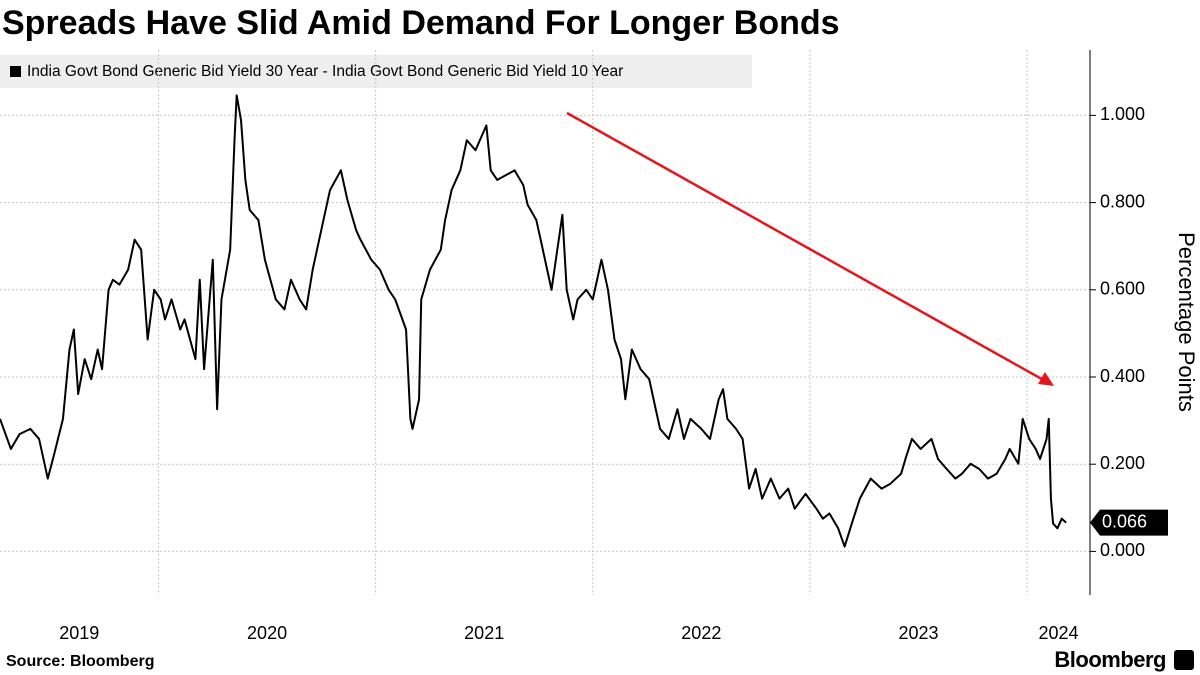 The width and height of the screenshot is (1200, 675). Describe the element at coordinates (918, 633) in the screenshot. I see `x-tick-label: 2023` at that location.